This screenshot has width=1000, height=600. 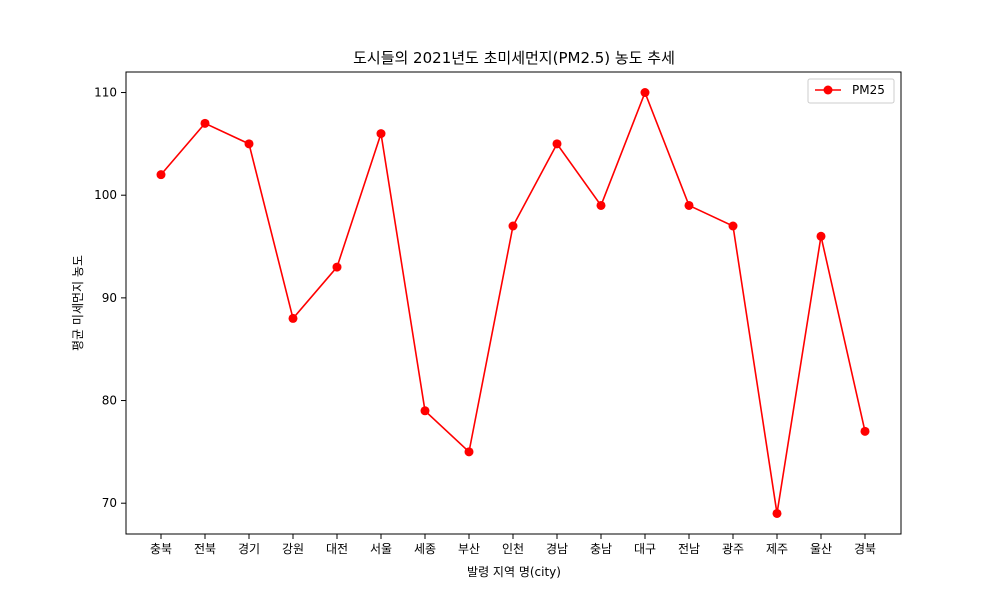 I want to click on x-tick-label: 대구, so click(x=645, y=549).